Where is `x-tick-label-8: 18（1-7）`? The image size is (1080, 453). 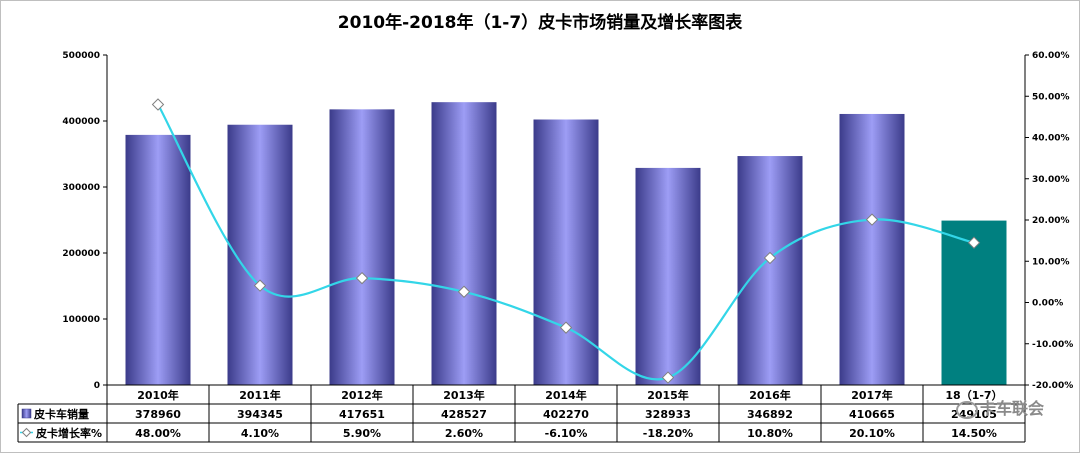
x-tick-label-8: 18（1-7） is located at coordinates (973, 395).